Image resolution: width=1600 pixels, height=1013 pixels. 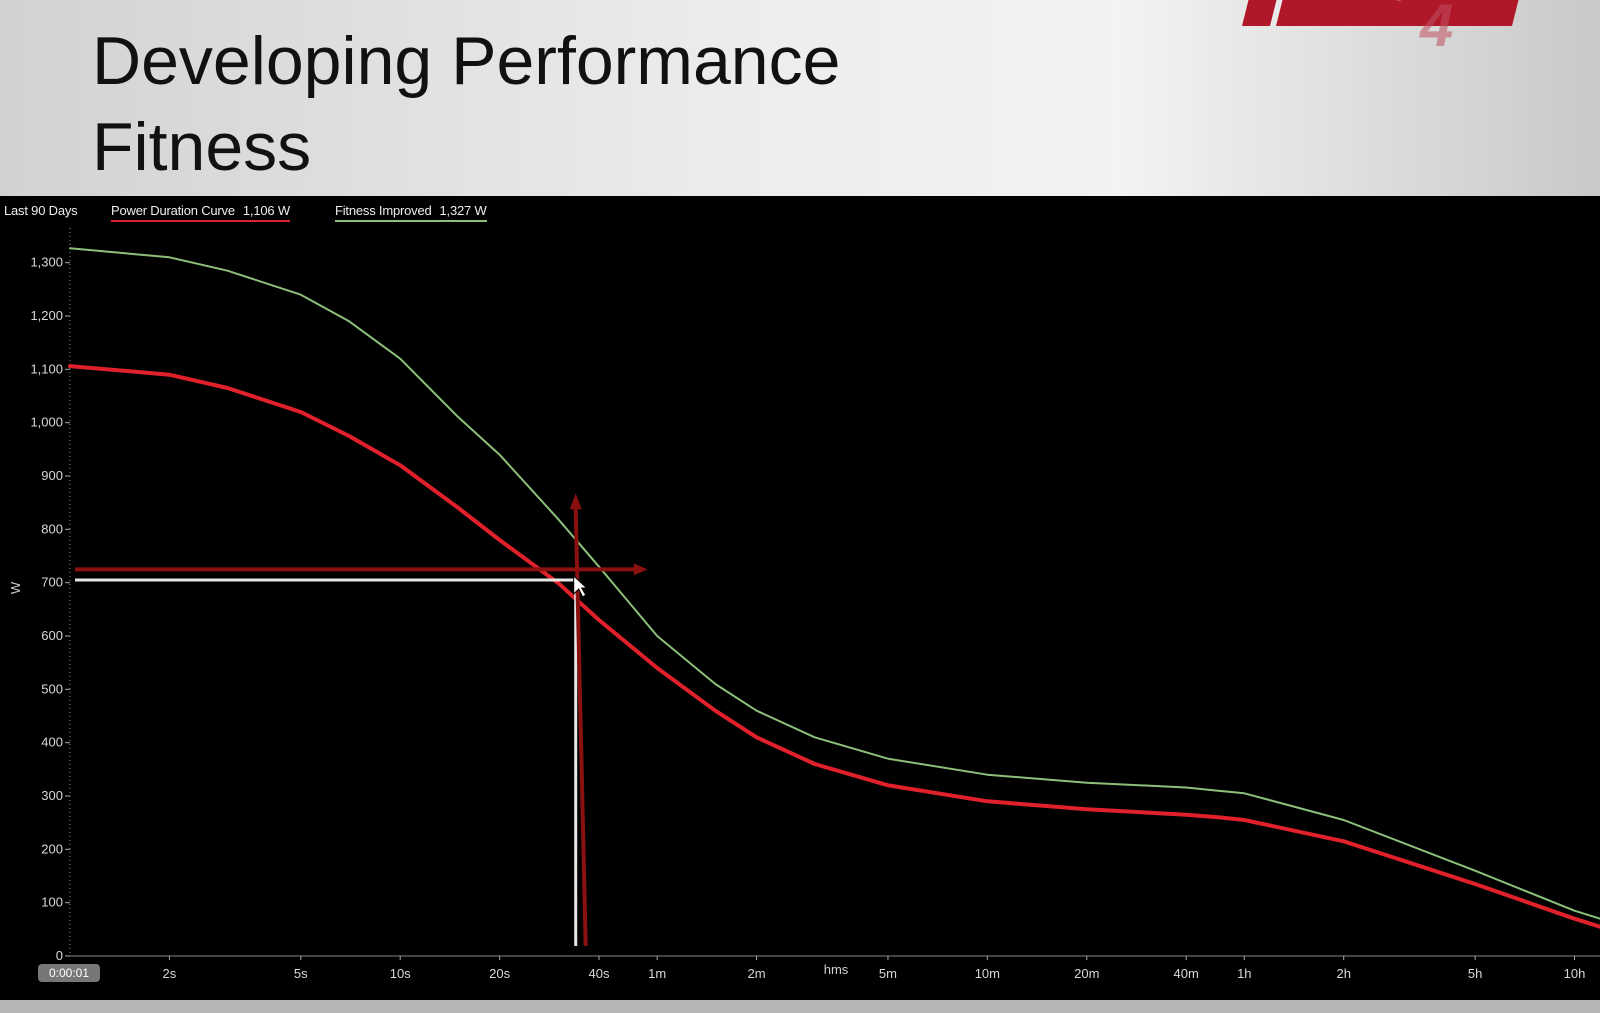 I want to click on x-tick-label: 5m, so click(x=888, y=973).